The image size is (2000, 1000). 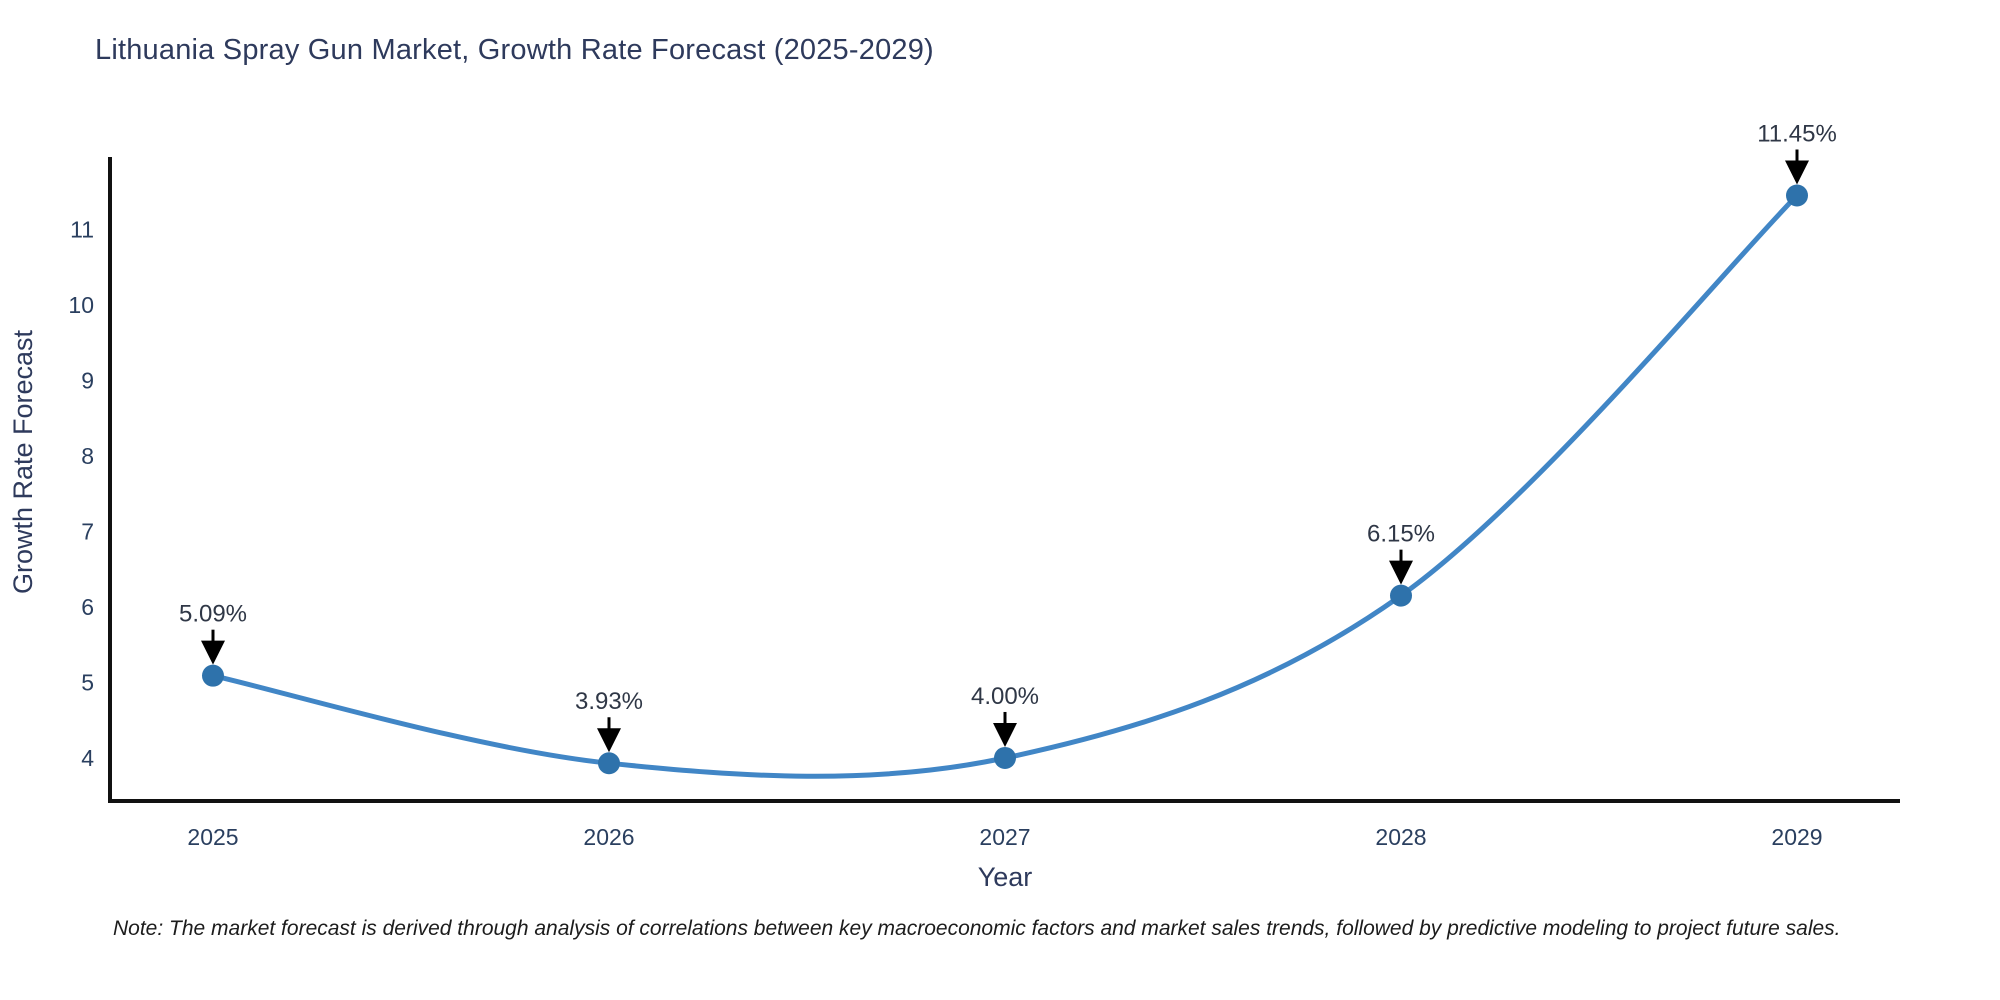 I want to click on y-tick-label: 11, so click(x=82, y=229).